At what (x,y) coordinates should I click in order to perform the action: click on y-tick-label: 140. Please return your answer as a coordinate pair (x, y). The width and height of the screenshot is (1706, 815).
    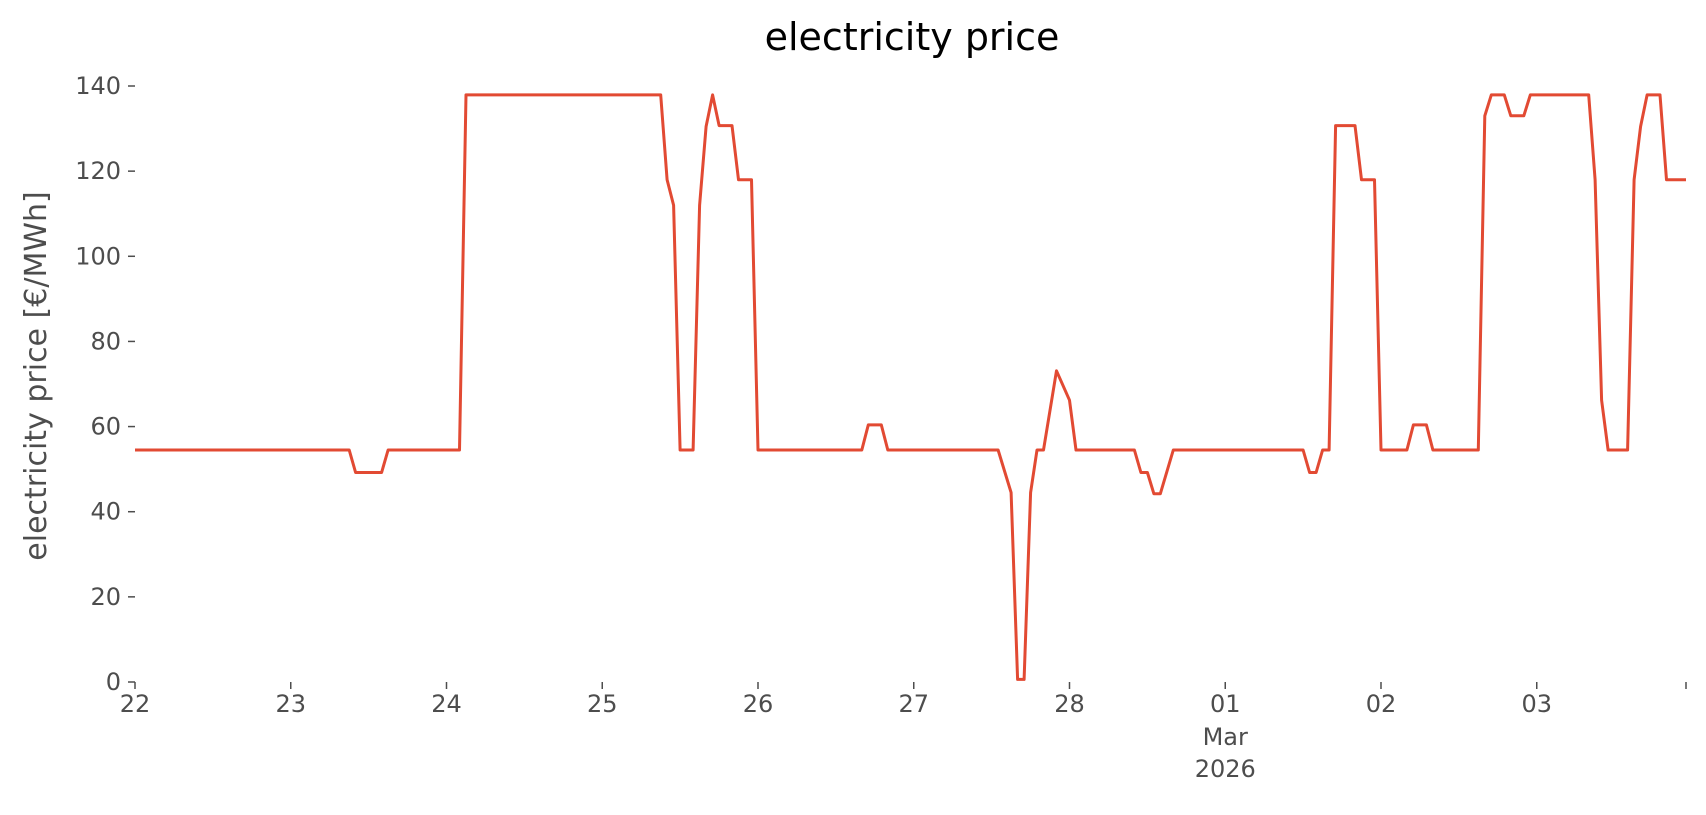
    Looking at the image, I should click on (98, 86).